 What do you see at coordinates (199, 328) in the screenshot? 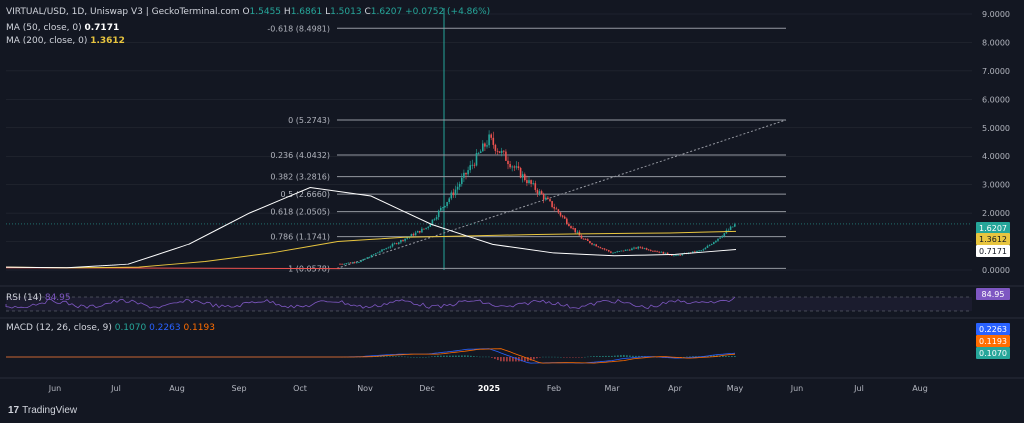
I see `hist-value: 0.1193` at bounding box center [199, 328].